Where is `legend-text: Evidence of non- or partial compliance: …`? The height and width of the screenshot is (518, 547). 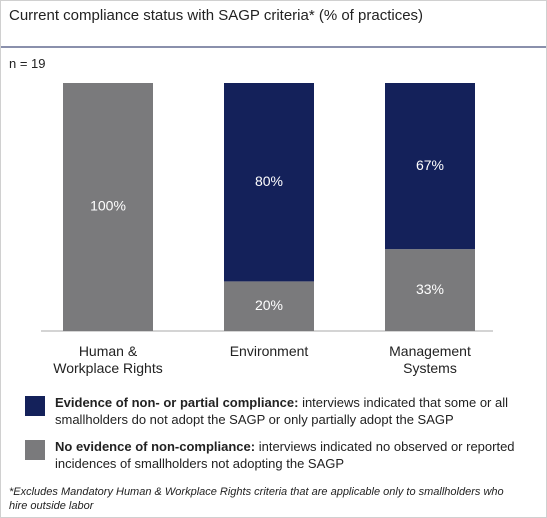 legend-text: Evidence of non- or partial compliance: … is located at coordinates (295, 411).